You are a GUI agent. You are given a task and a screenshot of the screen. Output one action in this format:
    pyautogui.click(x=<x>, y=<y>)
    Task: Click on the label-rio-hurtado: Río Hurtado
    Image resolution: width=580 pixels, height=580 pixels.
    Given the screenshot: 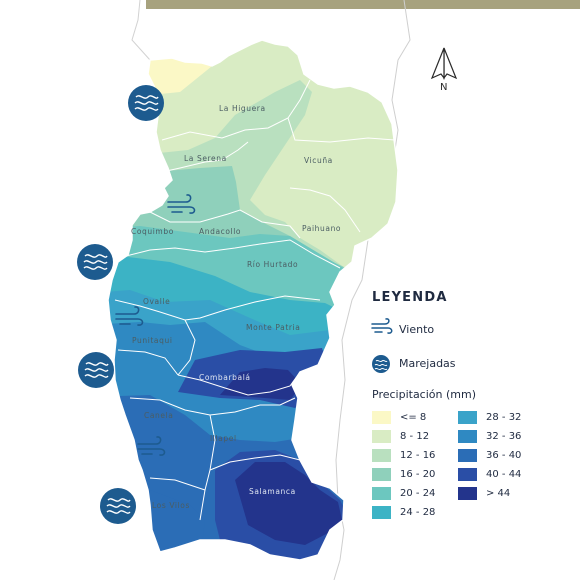 What is the action you would take?
    pyautogui.click(x=272, y=264)
    